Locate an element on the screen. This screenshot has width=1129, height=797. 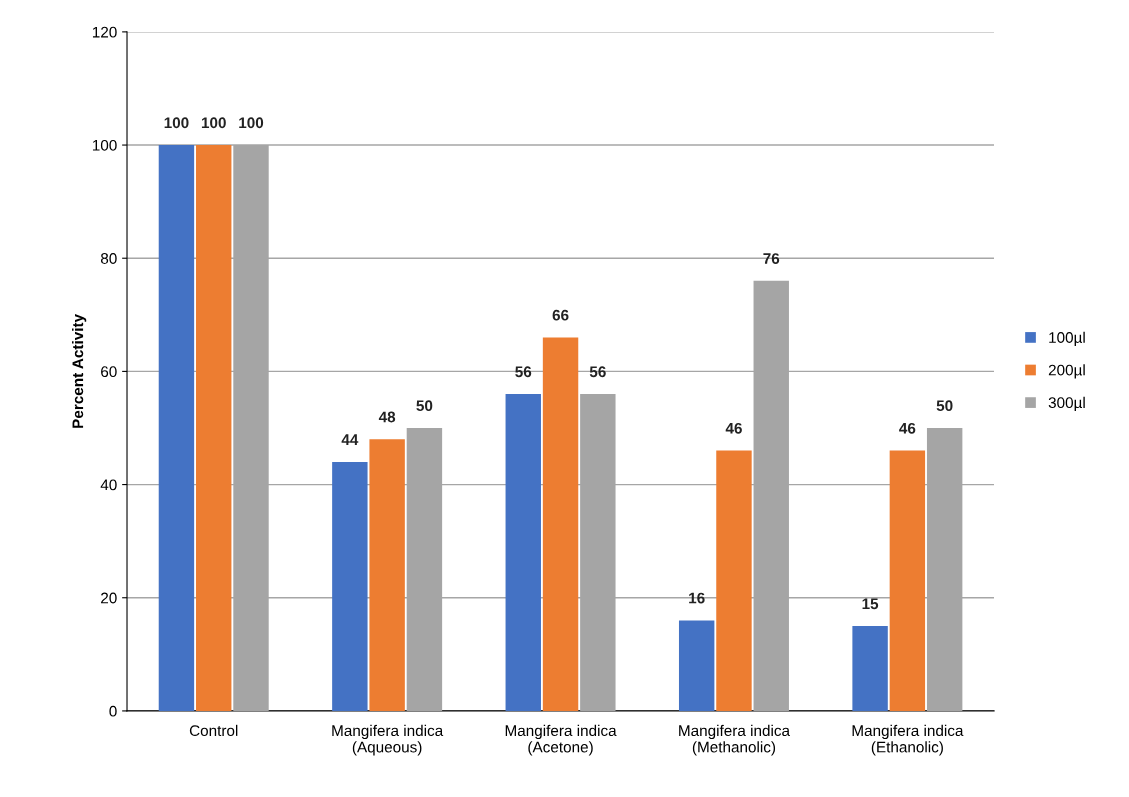
legend-label: 100µl is located at coordinates (1067, 338).